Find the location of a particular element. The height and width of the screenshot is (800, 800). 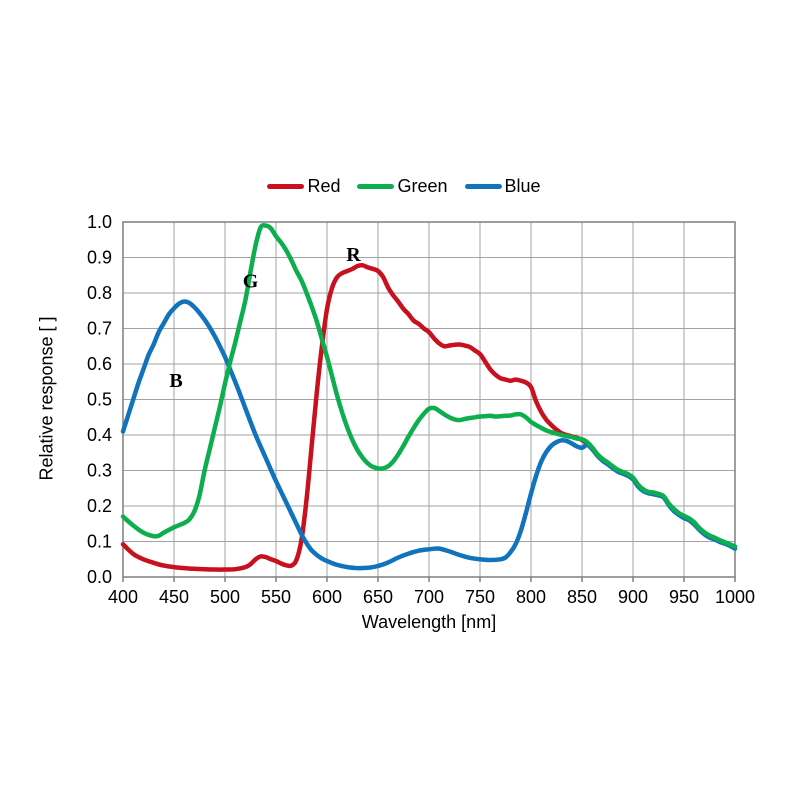

legend-swatch-blue is located at coordinates (483, 186).